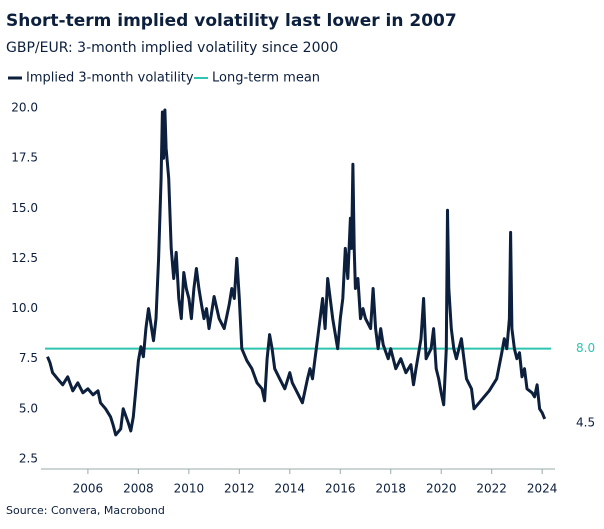 The width and height of the screenshot is (604, 529). What do you see at coordinates (390, 489) in the screenshot?
I see `x-tick-label: 2018` at bounding box center [390, 489].